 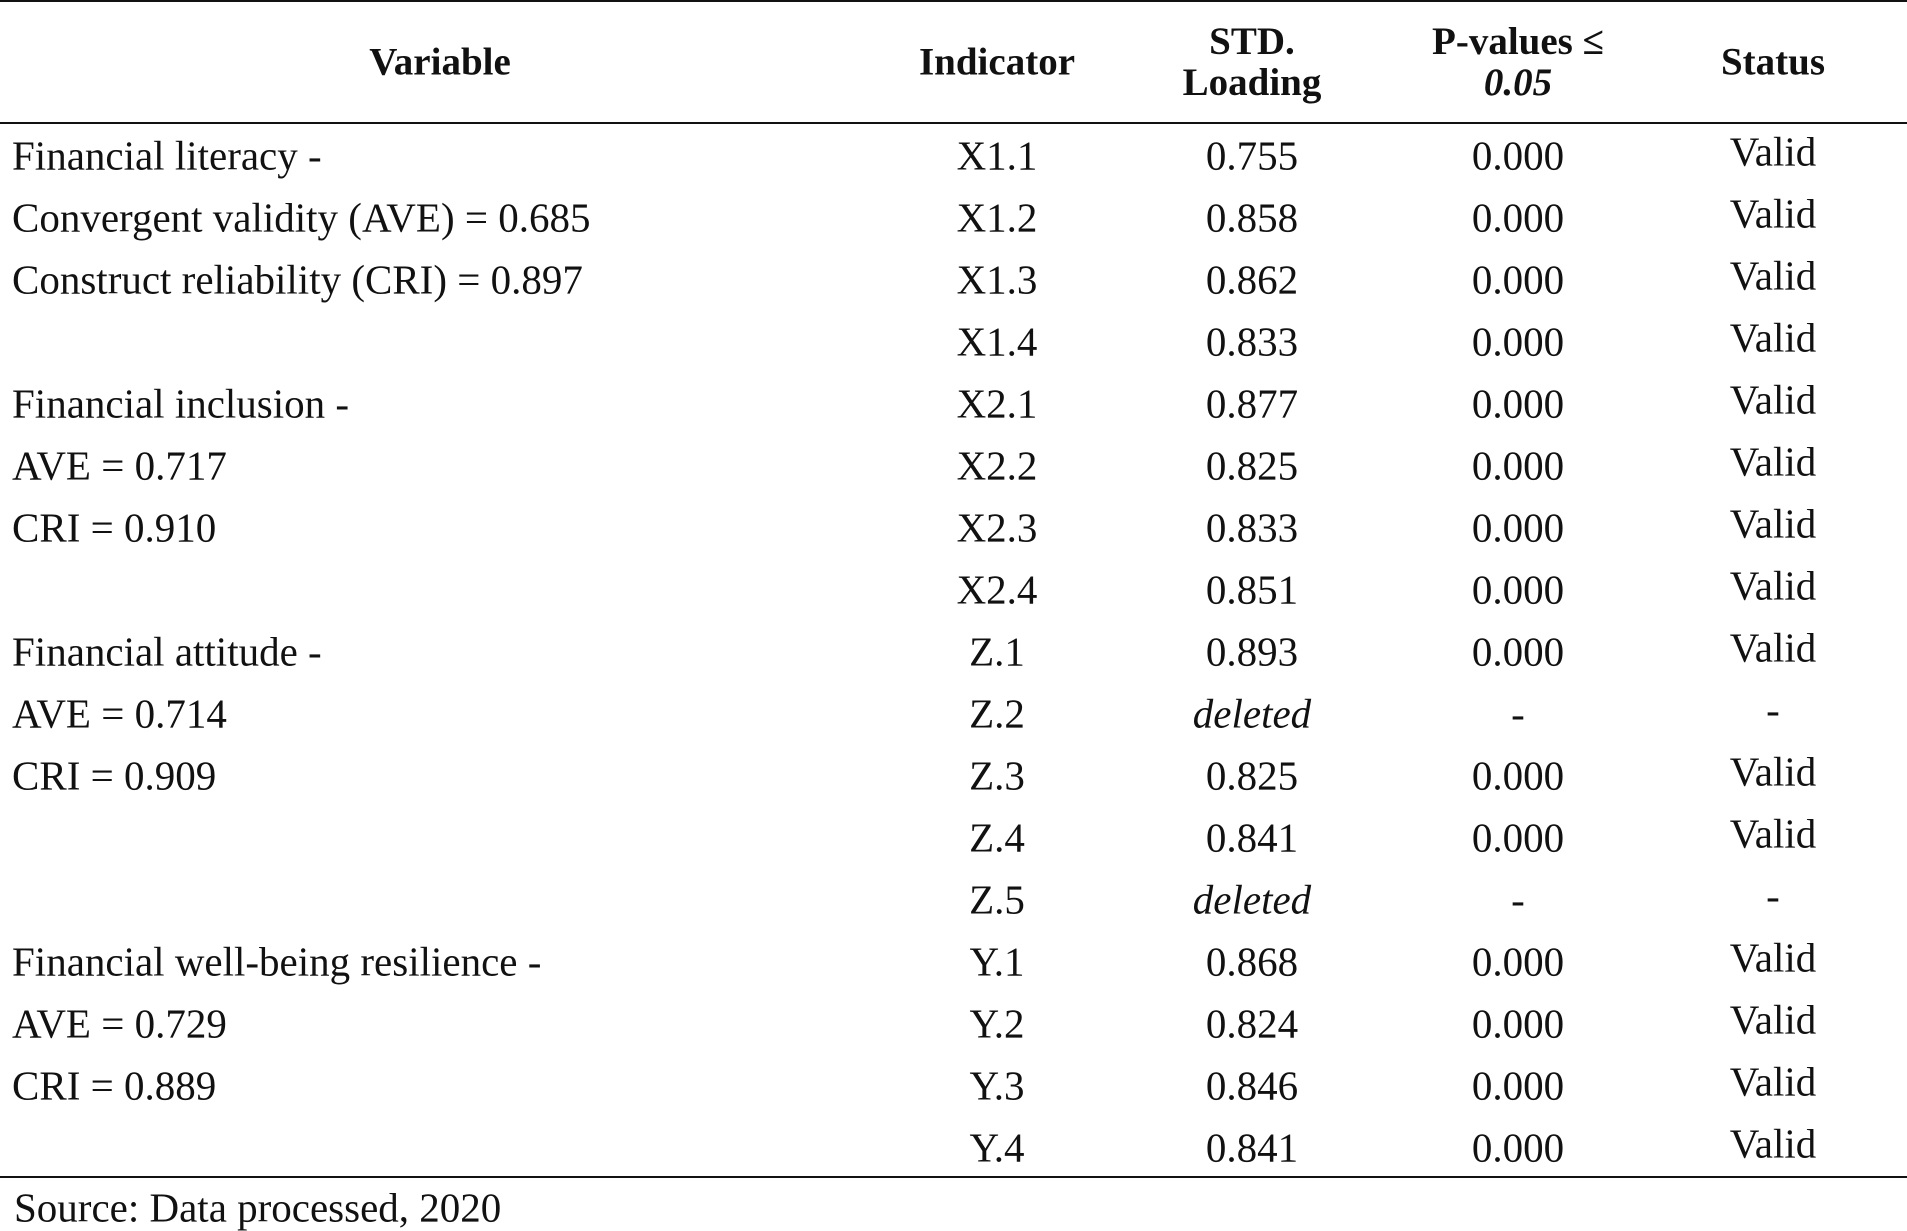 What do you see at coordinates (1518, 82) in the screenshot?
I see `header-pvalues-threshold: 0.05` at bounding box center [1518, 82].